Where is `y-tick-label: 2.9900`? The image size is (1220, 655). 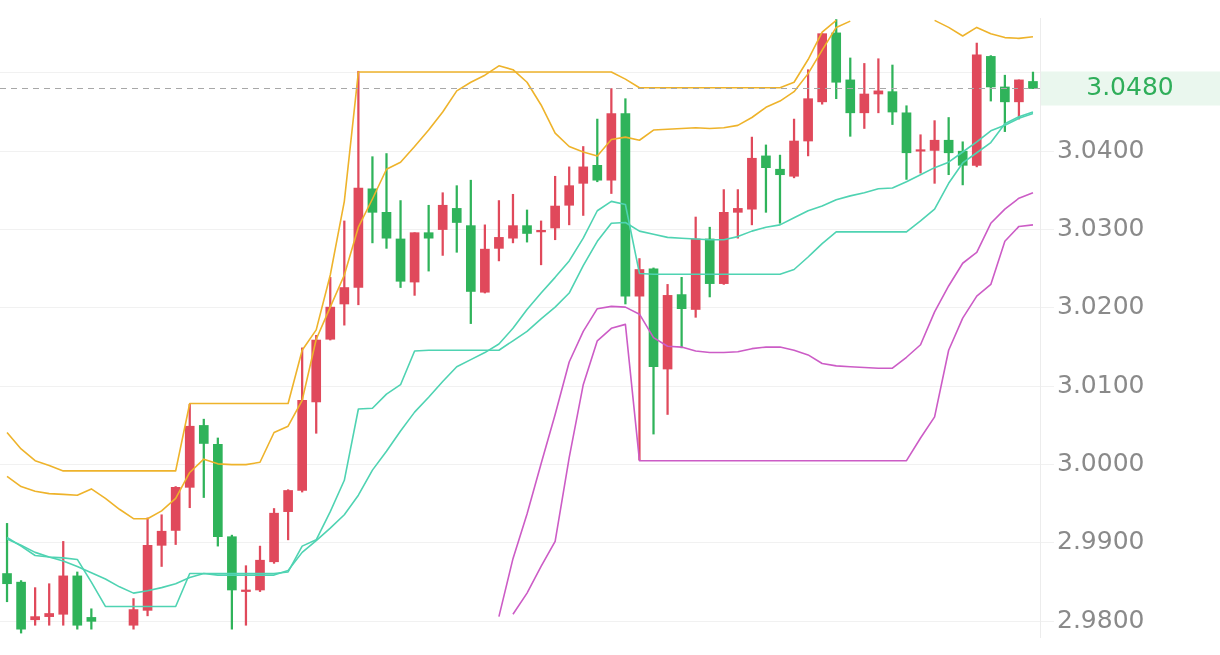 y-tick-label: 2.9900 is located at coordinates (1101, 541).